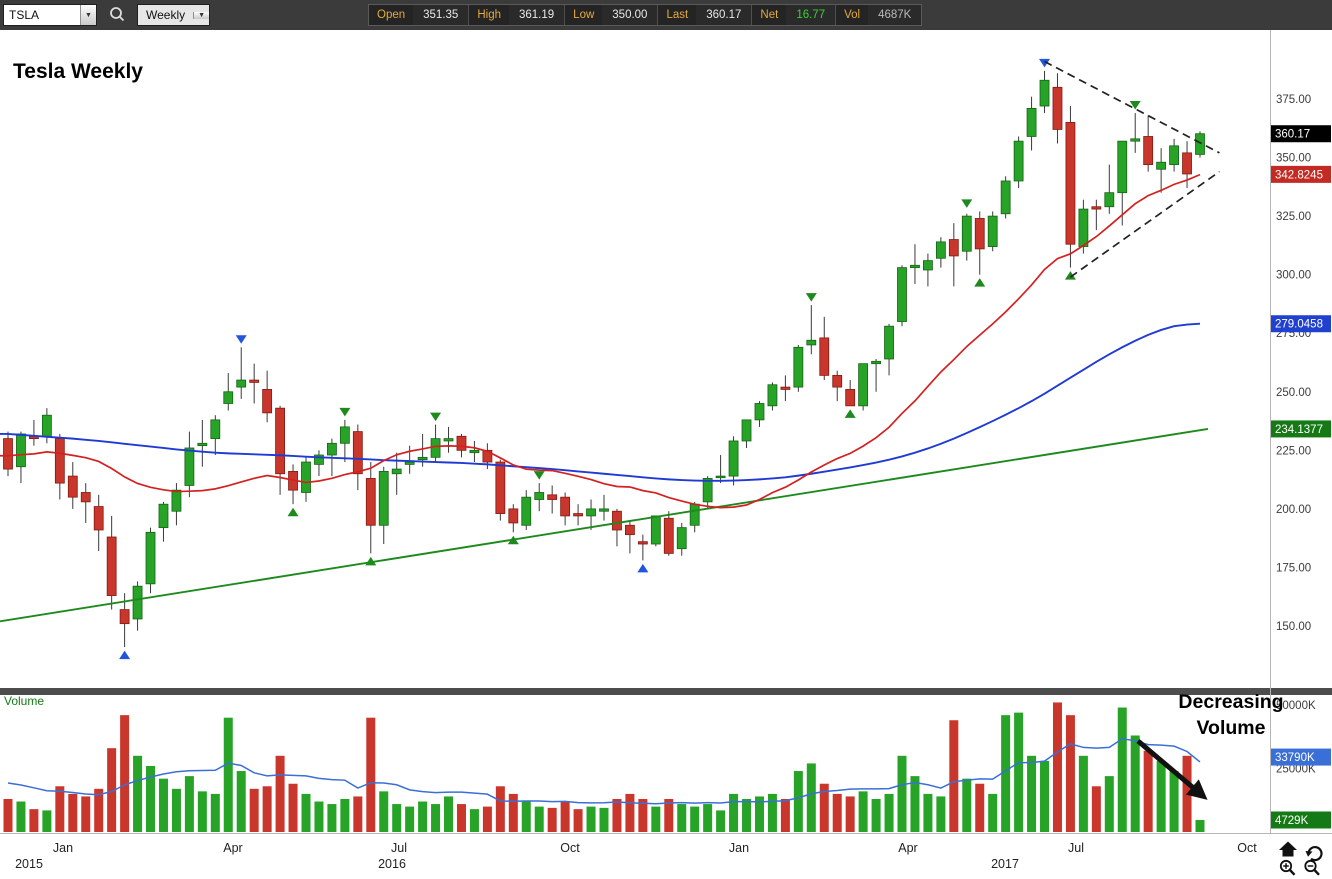 The width and height of the screenshot is (1332, 879). What do you see at coordinates (739, 848) in the screenshot?
I see `month-label: Jan` at bounding box center [739, 848].